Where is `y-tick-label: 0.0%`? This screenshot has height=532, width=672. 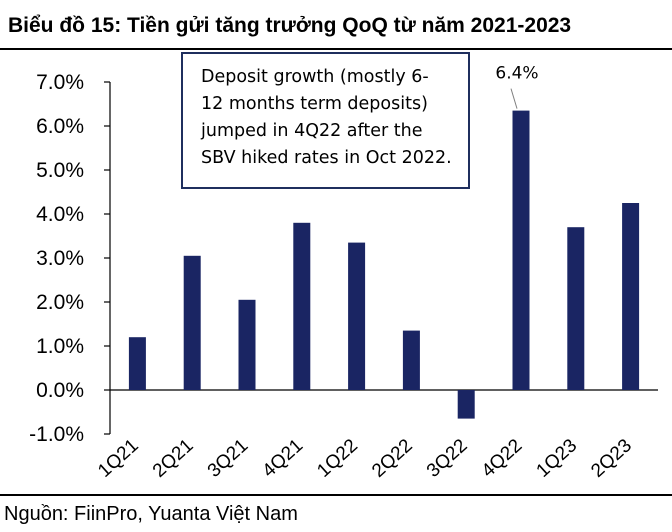
y-tick-label: 0.0% is located at coordinates (60, 390).